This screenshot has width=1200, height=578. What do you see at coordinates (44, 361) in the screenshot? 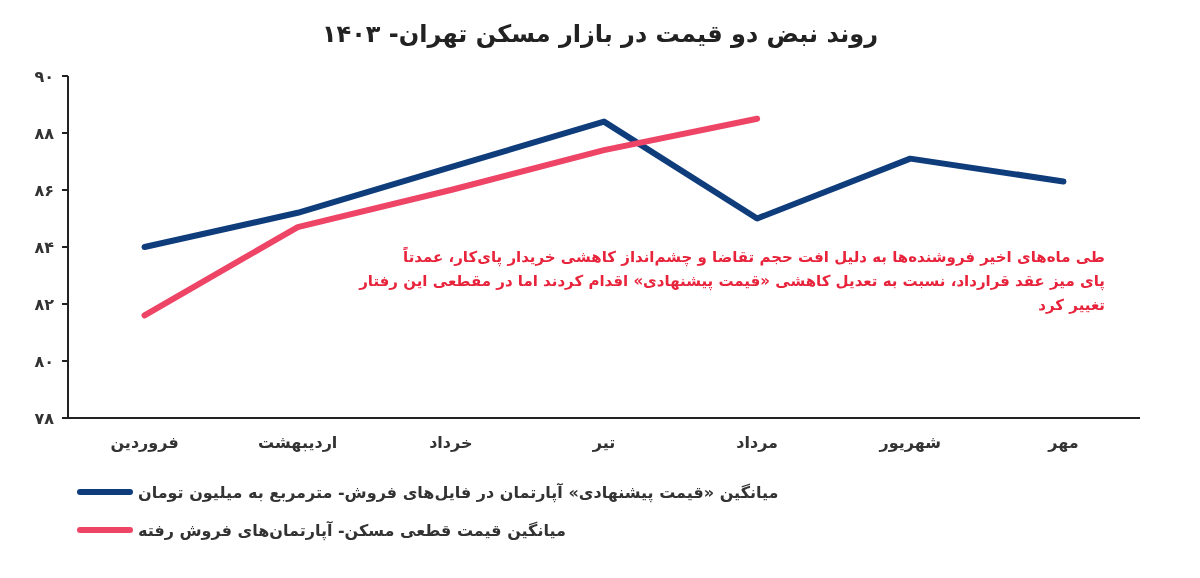
I see `y-tick-label: ۸۰` at bounding box center [44, 361].